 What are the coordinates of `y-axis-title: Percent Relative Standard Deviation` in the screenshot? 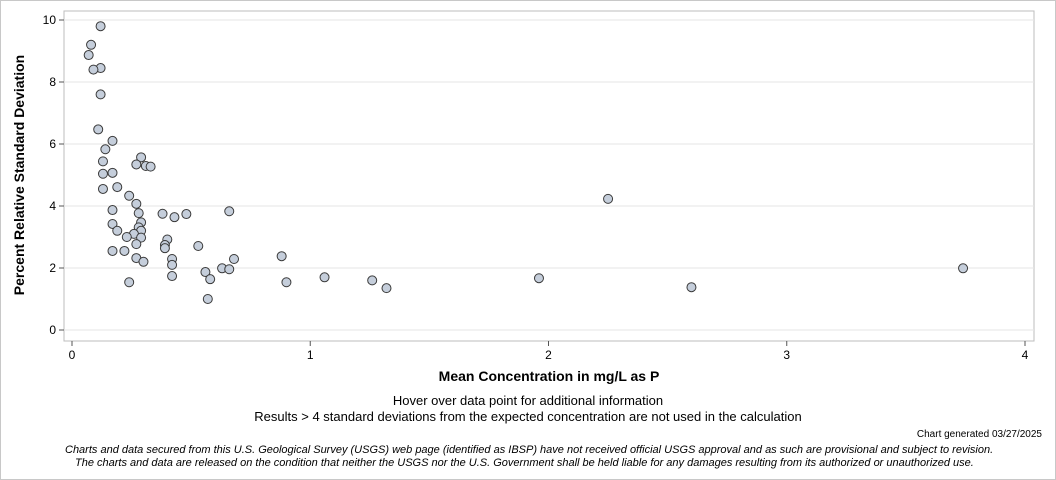 It's located at (19, 175).